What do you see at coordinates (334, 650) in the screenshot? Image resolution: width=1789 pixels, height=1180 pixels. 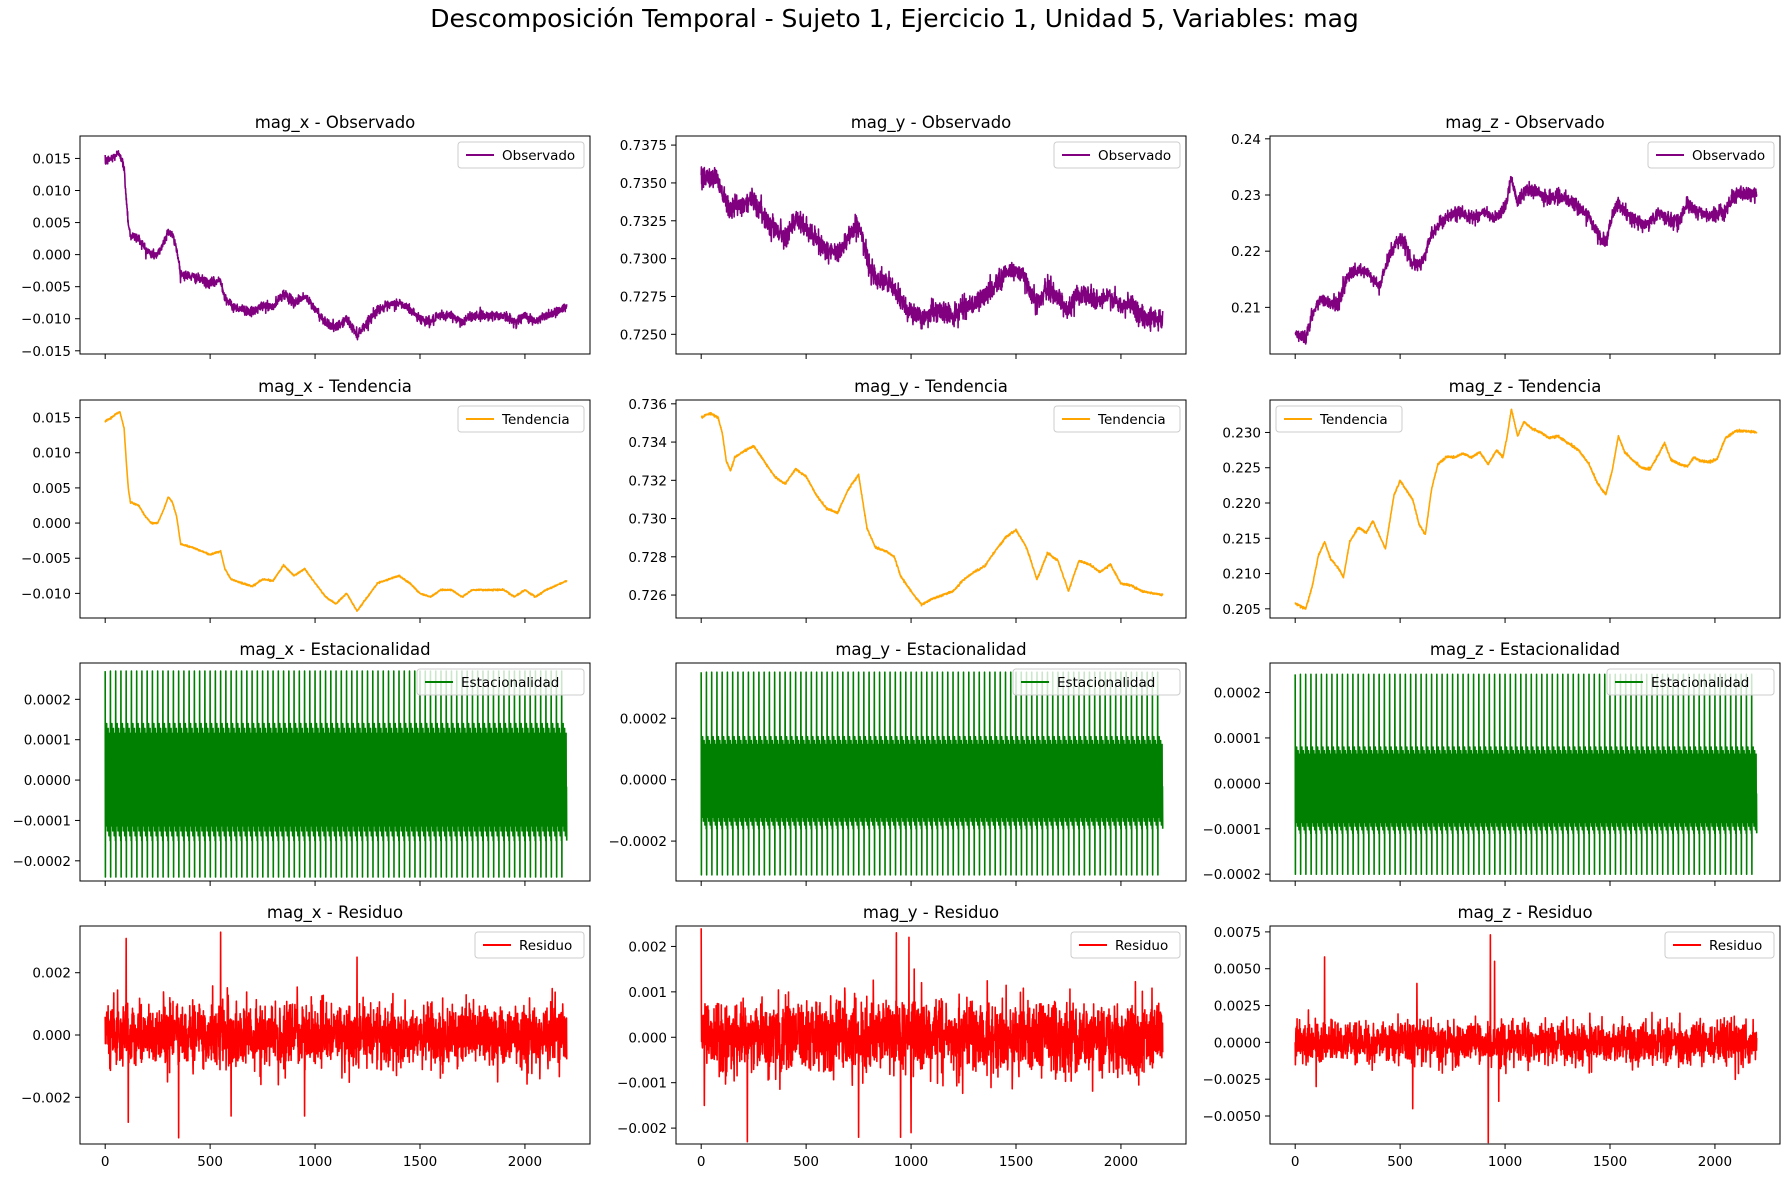 I see `subplot-title: mag_x - Estacionalidad` at bounding box center [334, 650].